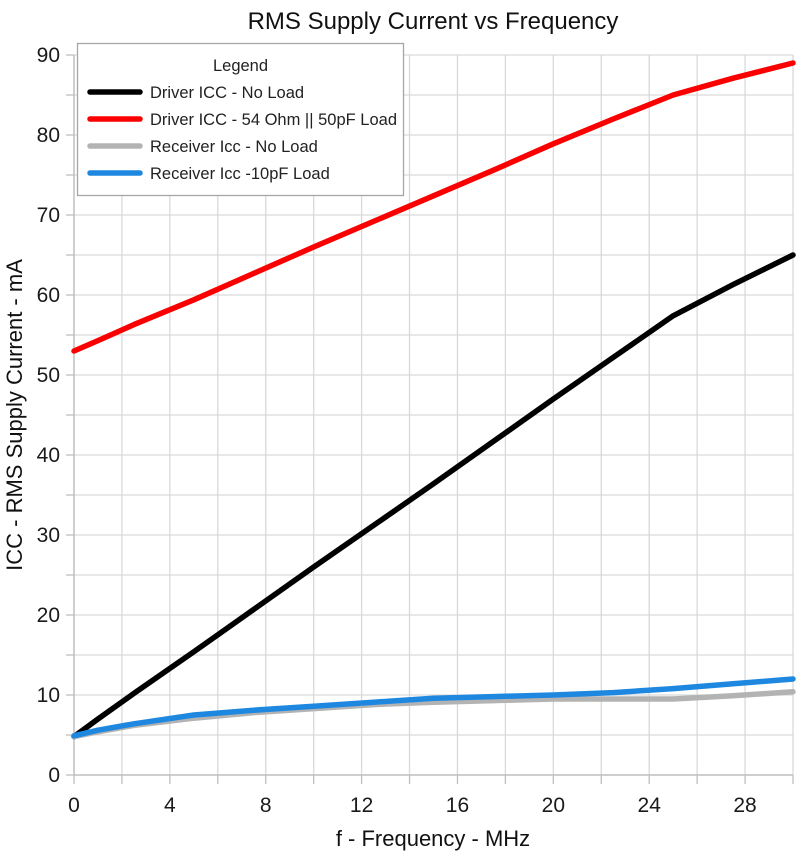  Describe the element at coordinates (361, 805) in the screenshot. I see `x-tick-label: 12` at that location.